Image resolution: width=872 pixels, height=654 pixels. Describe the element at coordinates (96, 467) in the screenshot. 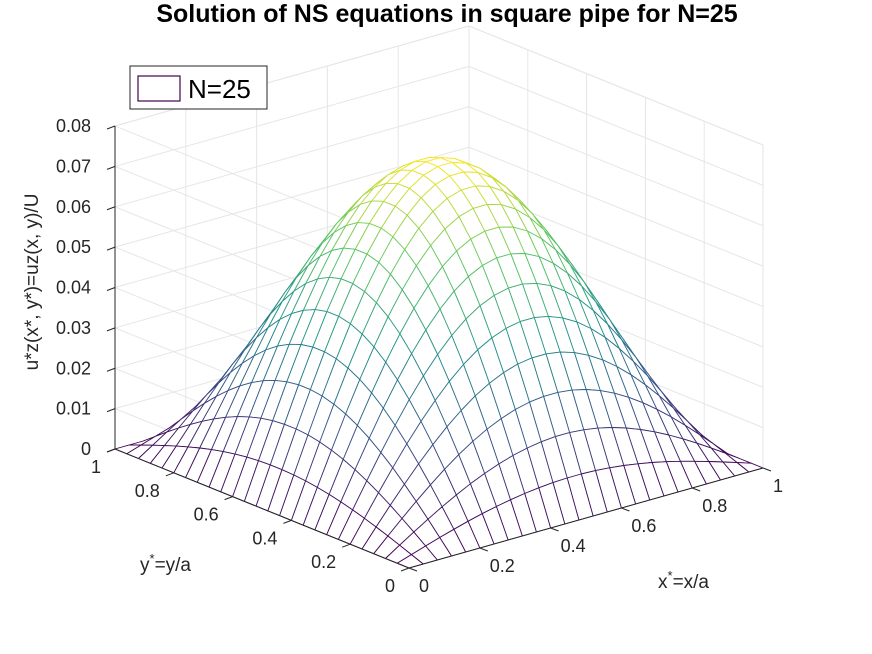

I see `y-tick-label-5: 1` at that location.